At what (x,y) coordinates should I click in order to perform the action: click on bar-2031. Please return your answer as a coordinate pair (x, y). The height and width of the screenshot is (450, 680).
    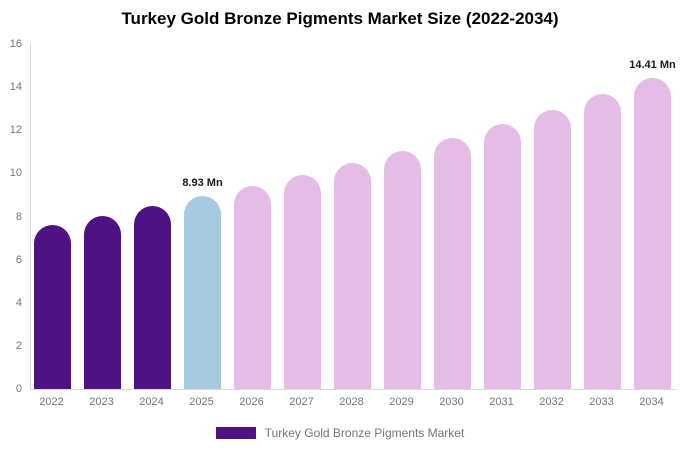
    Looking at the image, I should click on (502, 256).